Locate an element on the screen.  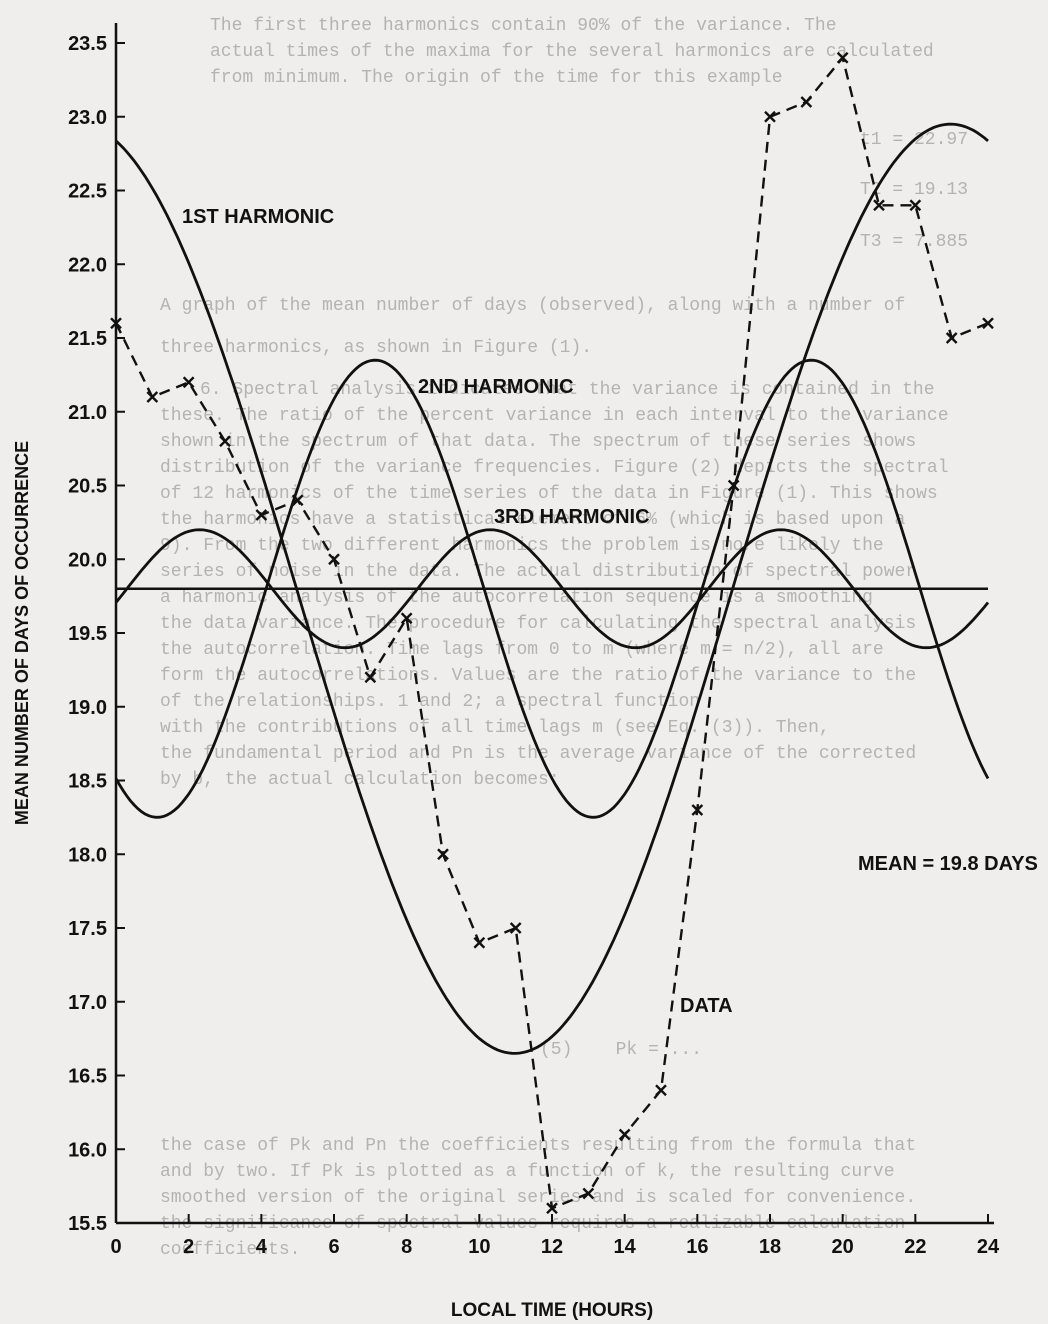
y-tick-label: 20.5 is located at coordinates (87, 487).